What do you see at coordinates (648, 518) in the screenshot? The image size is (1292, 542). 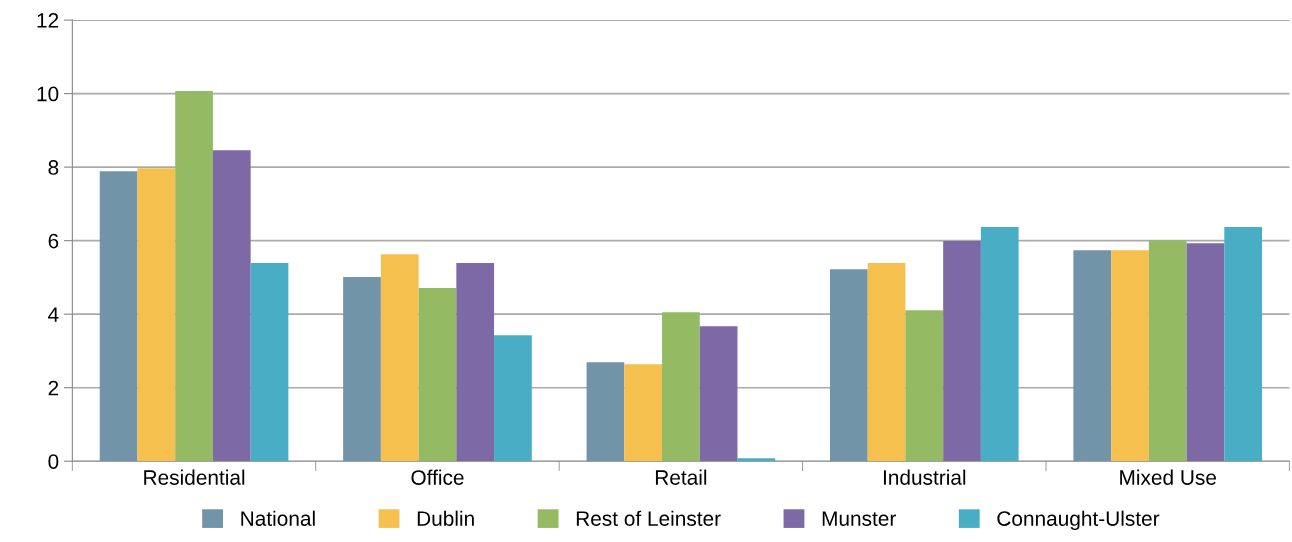 I see `legend-label: Rest of Leinster` at bounding box center [648, 518].